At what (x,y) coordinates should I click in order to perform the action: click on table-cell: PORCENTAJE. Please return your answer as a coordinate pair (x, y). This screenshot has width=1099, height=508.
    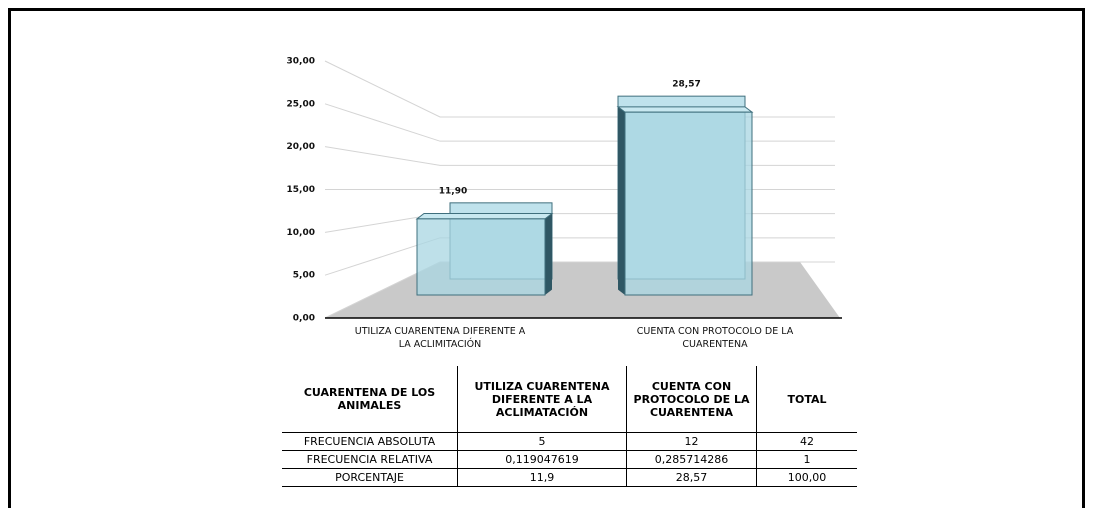
    Looking at the image, I should click on (370, 477).